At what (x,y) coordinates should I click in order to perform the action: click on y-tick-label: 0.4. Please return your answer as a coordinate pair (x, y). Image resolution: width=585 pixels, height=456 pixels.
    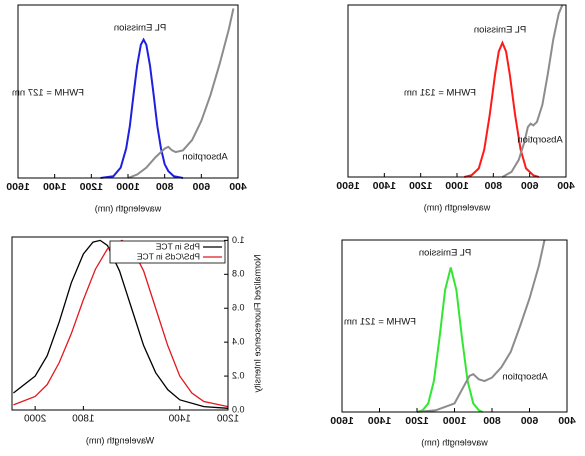
    Looking at the image, I should click on (238, 342).